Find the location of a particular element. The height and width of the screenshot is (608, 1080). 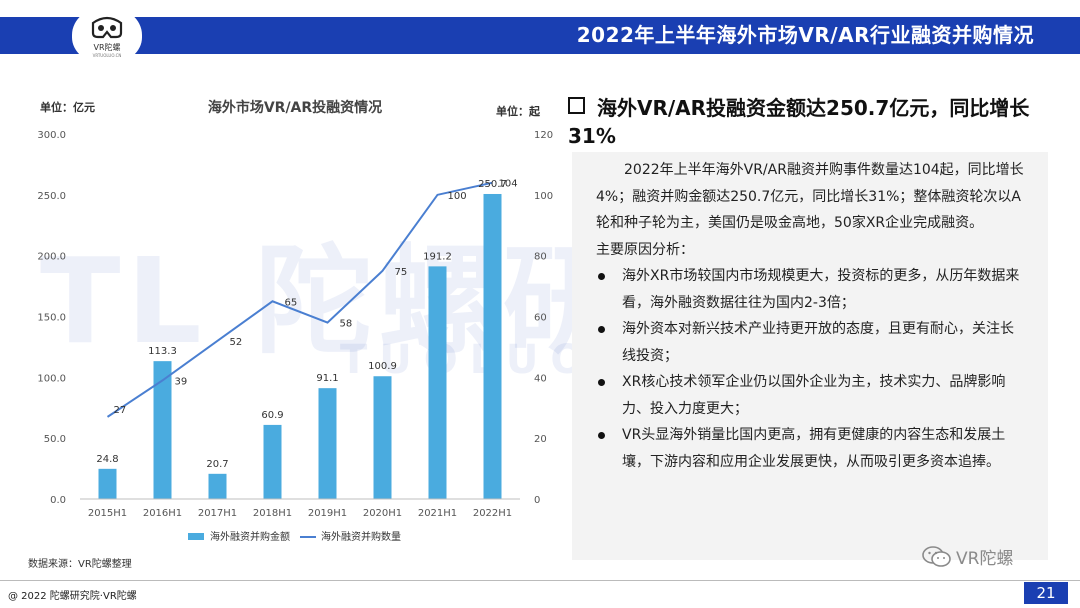

bar-data-label: 113.3 is located at coordinates (162, 351).